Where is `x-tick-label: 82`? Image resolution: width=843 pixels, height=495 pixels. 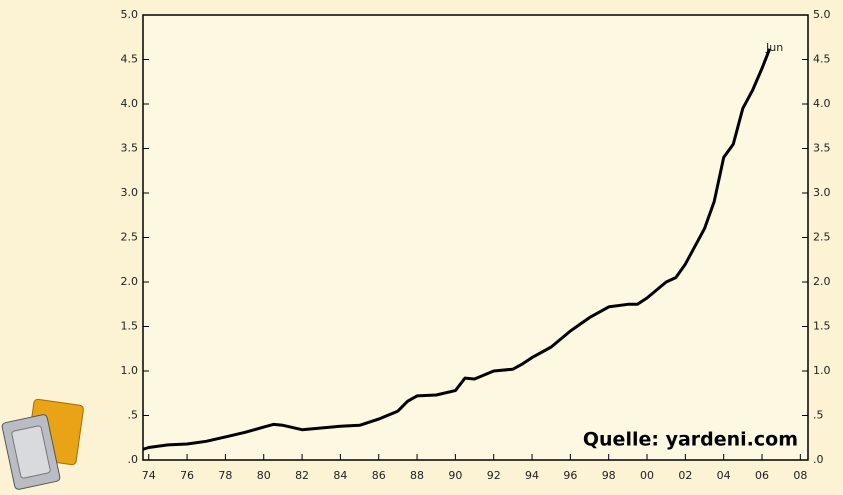 x-tick-label: 82 is located at coordinates (302, 475).